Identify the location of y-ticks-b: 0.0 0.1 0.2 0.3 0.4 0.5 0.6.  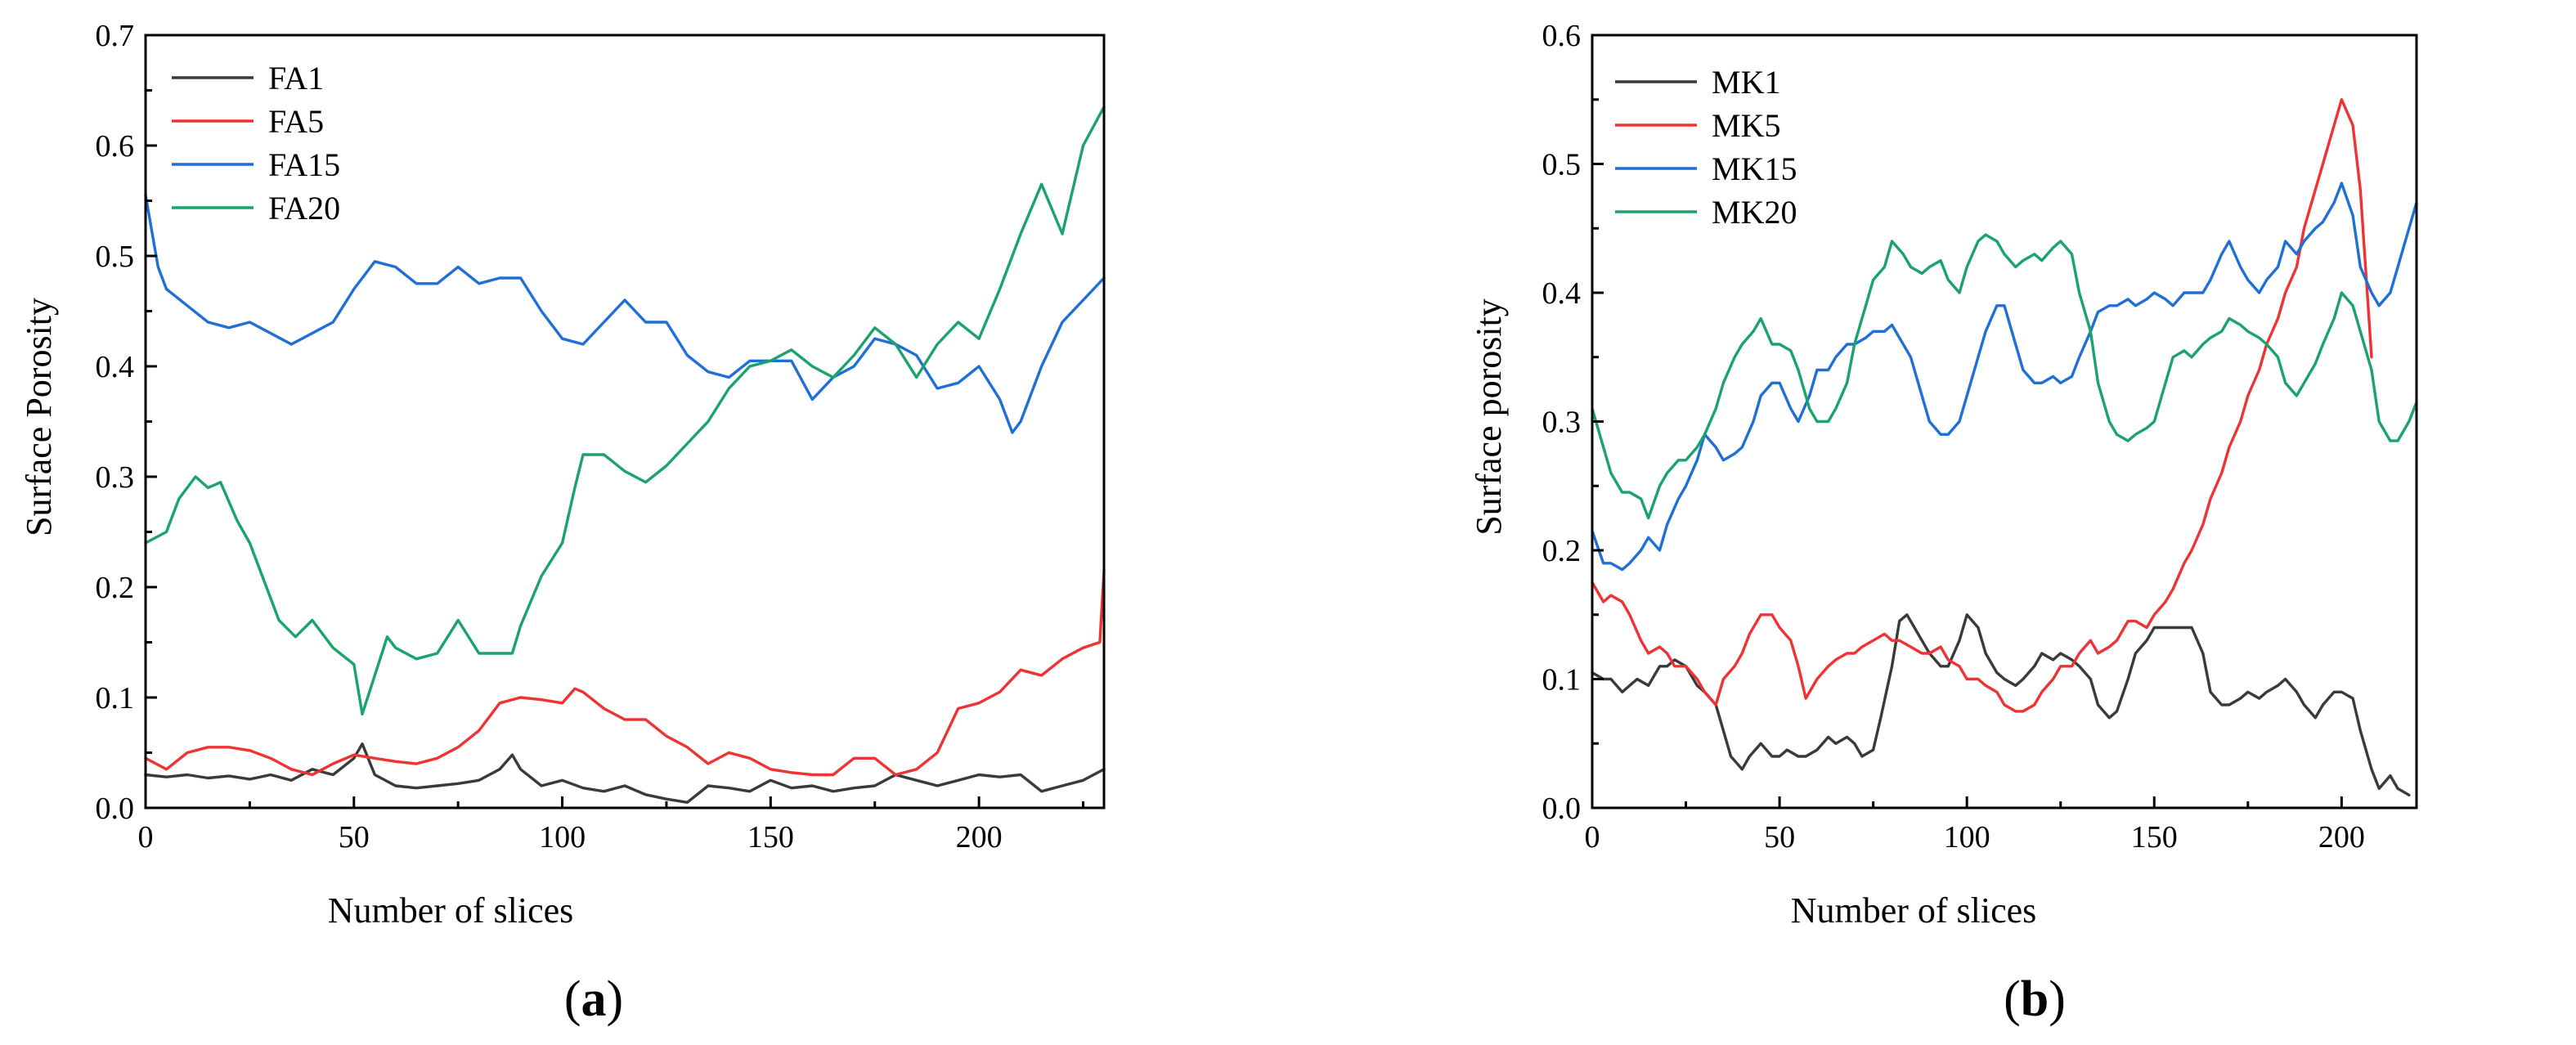
(1573, 423).